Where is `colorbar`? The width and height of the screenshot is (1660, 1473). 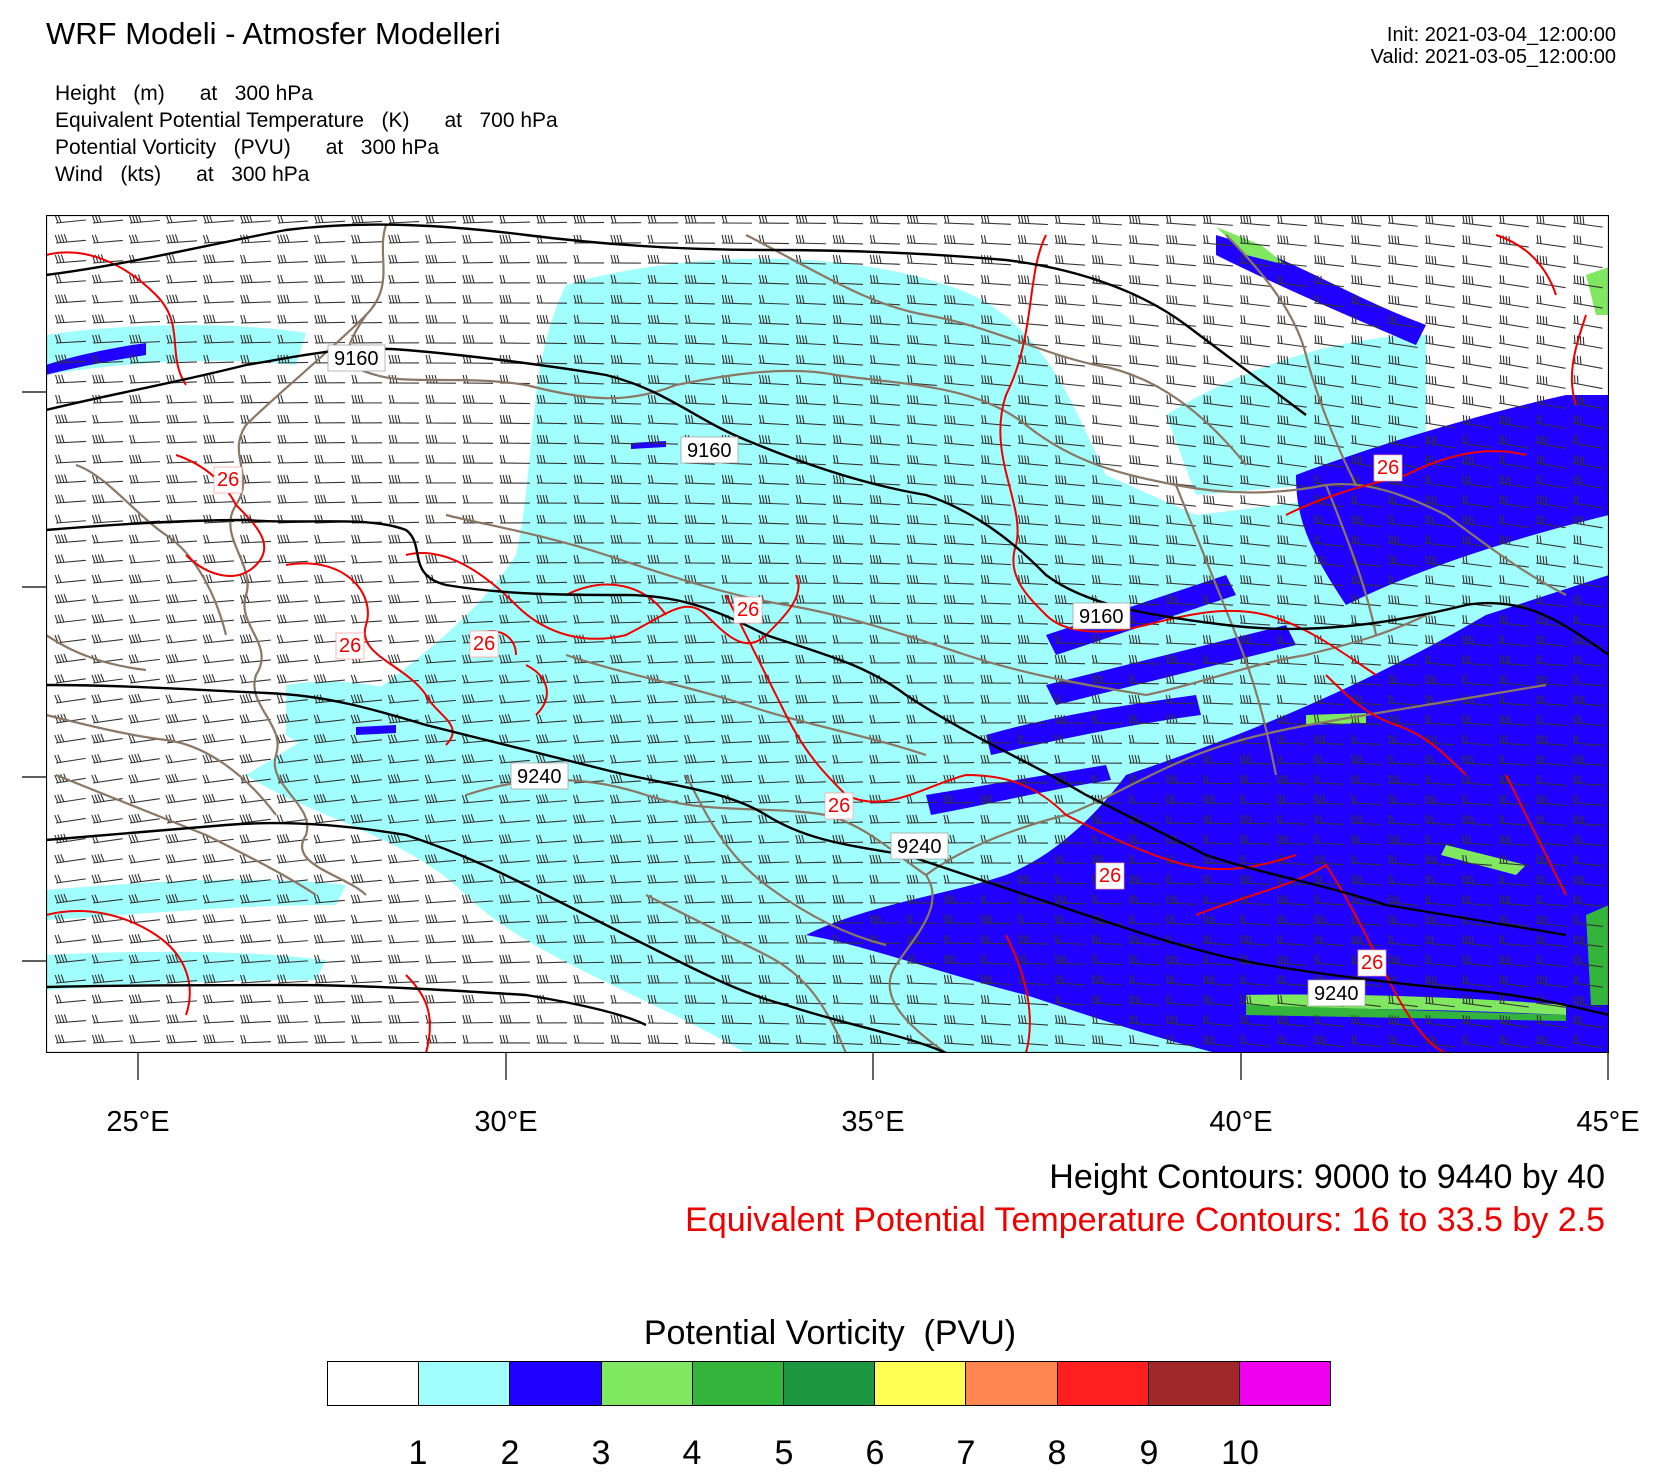
colorbar is located at coordinates (829, 1383).